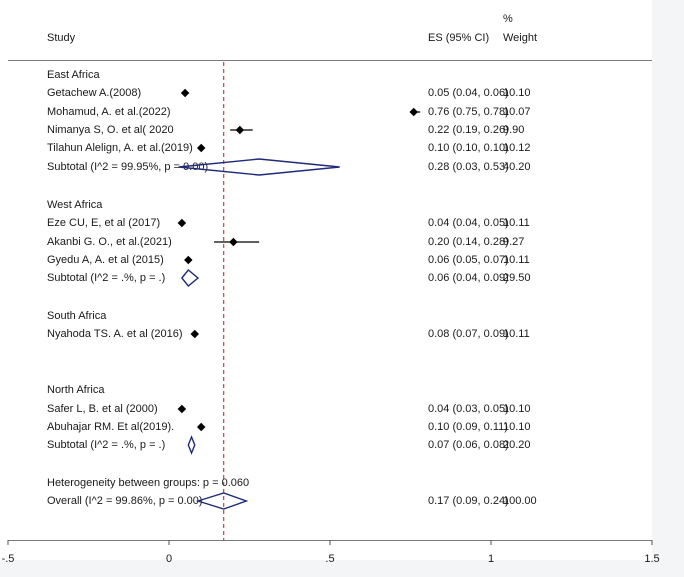  I want to click on heterogeneity-text: Heterogeneity between groups: p = 0.060, so click(148, 483).